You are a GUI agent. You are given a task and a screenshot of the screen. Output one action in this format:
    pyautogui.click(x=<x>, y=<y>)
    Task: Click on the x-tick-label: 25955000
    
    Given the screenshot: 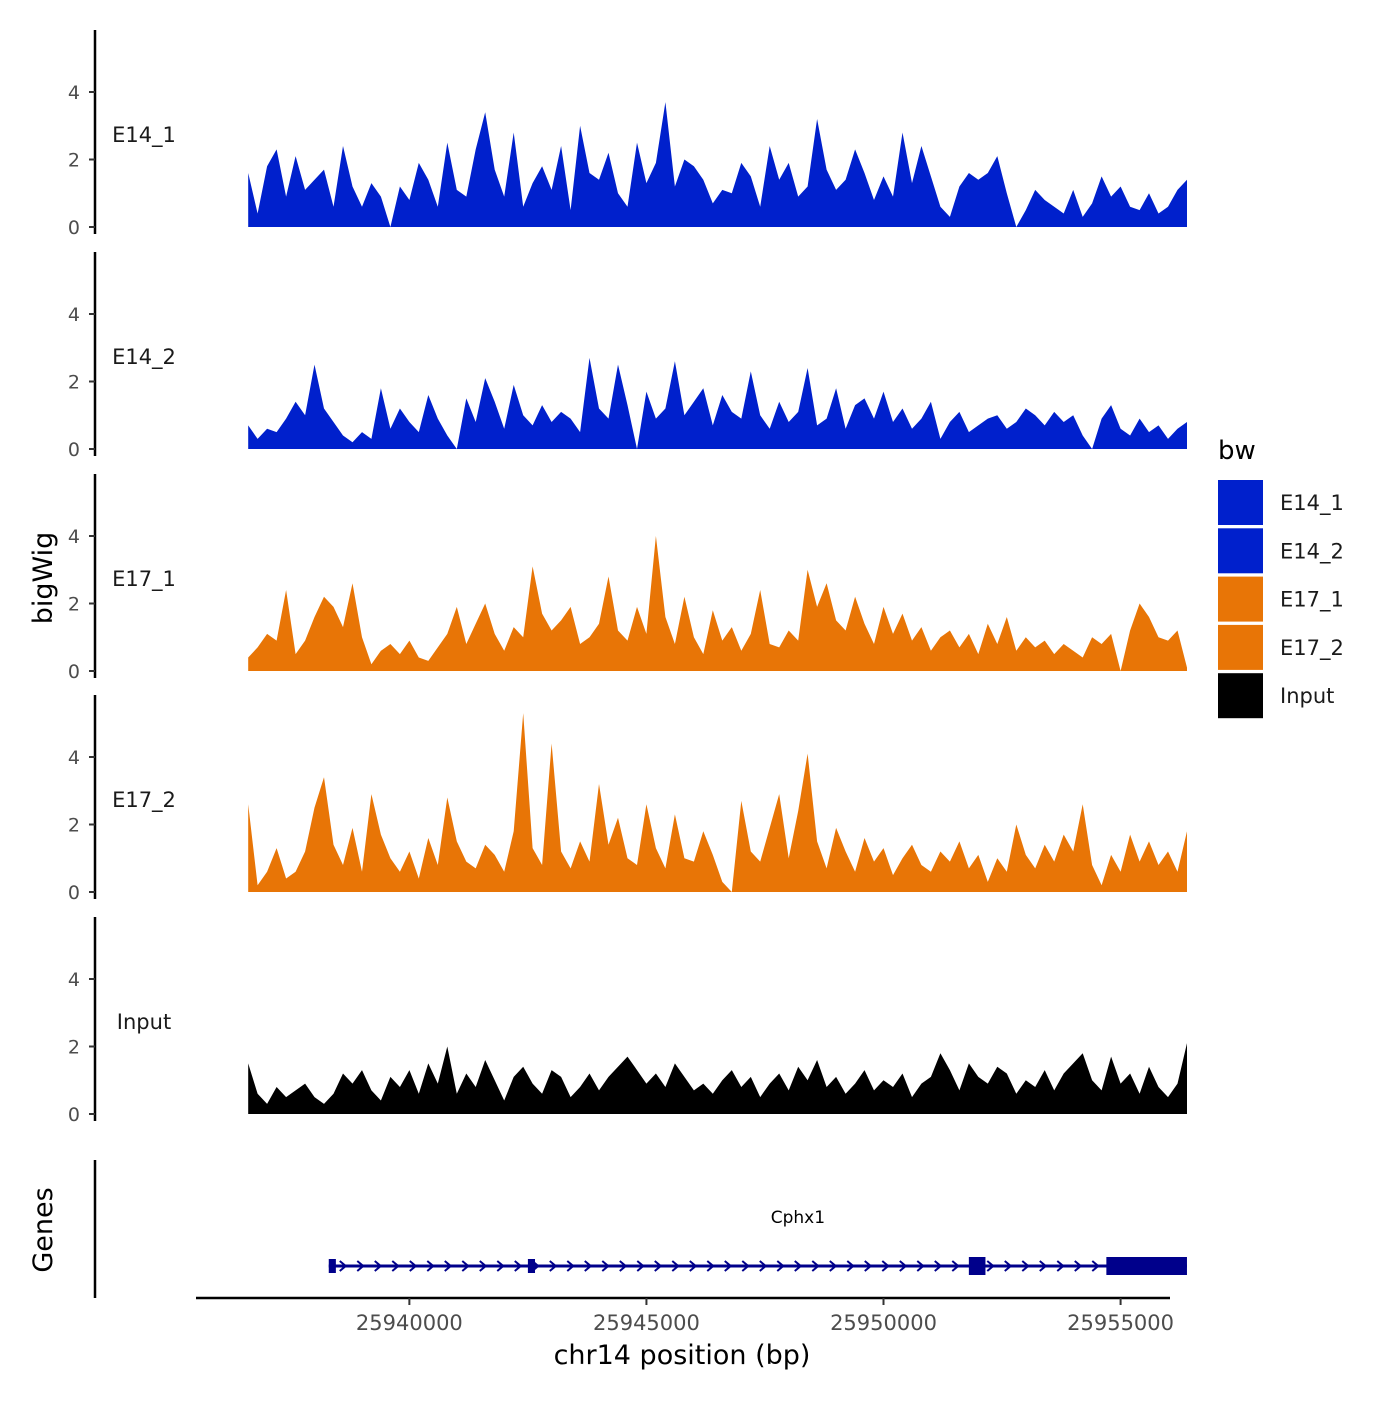 What is the action you would take?
    pyautogui.click(x=1120, y=1323)
    